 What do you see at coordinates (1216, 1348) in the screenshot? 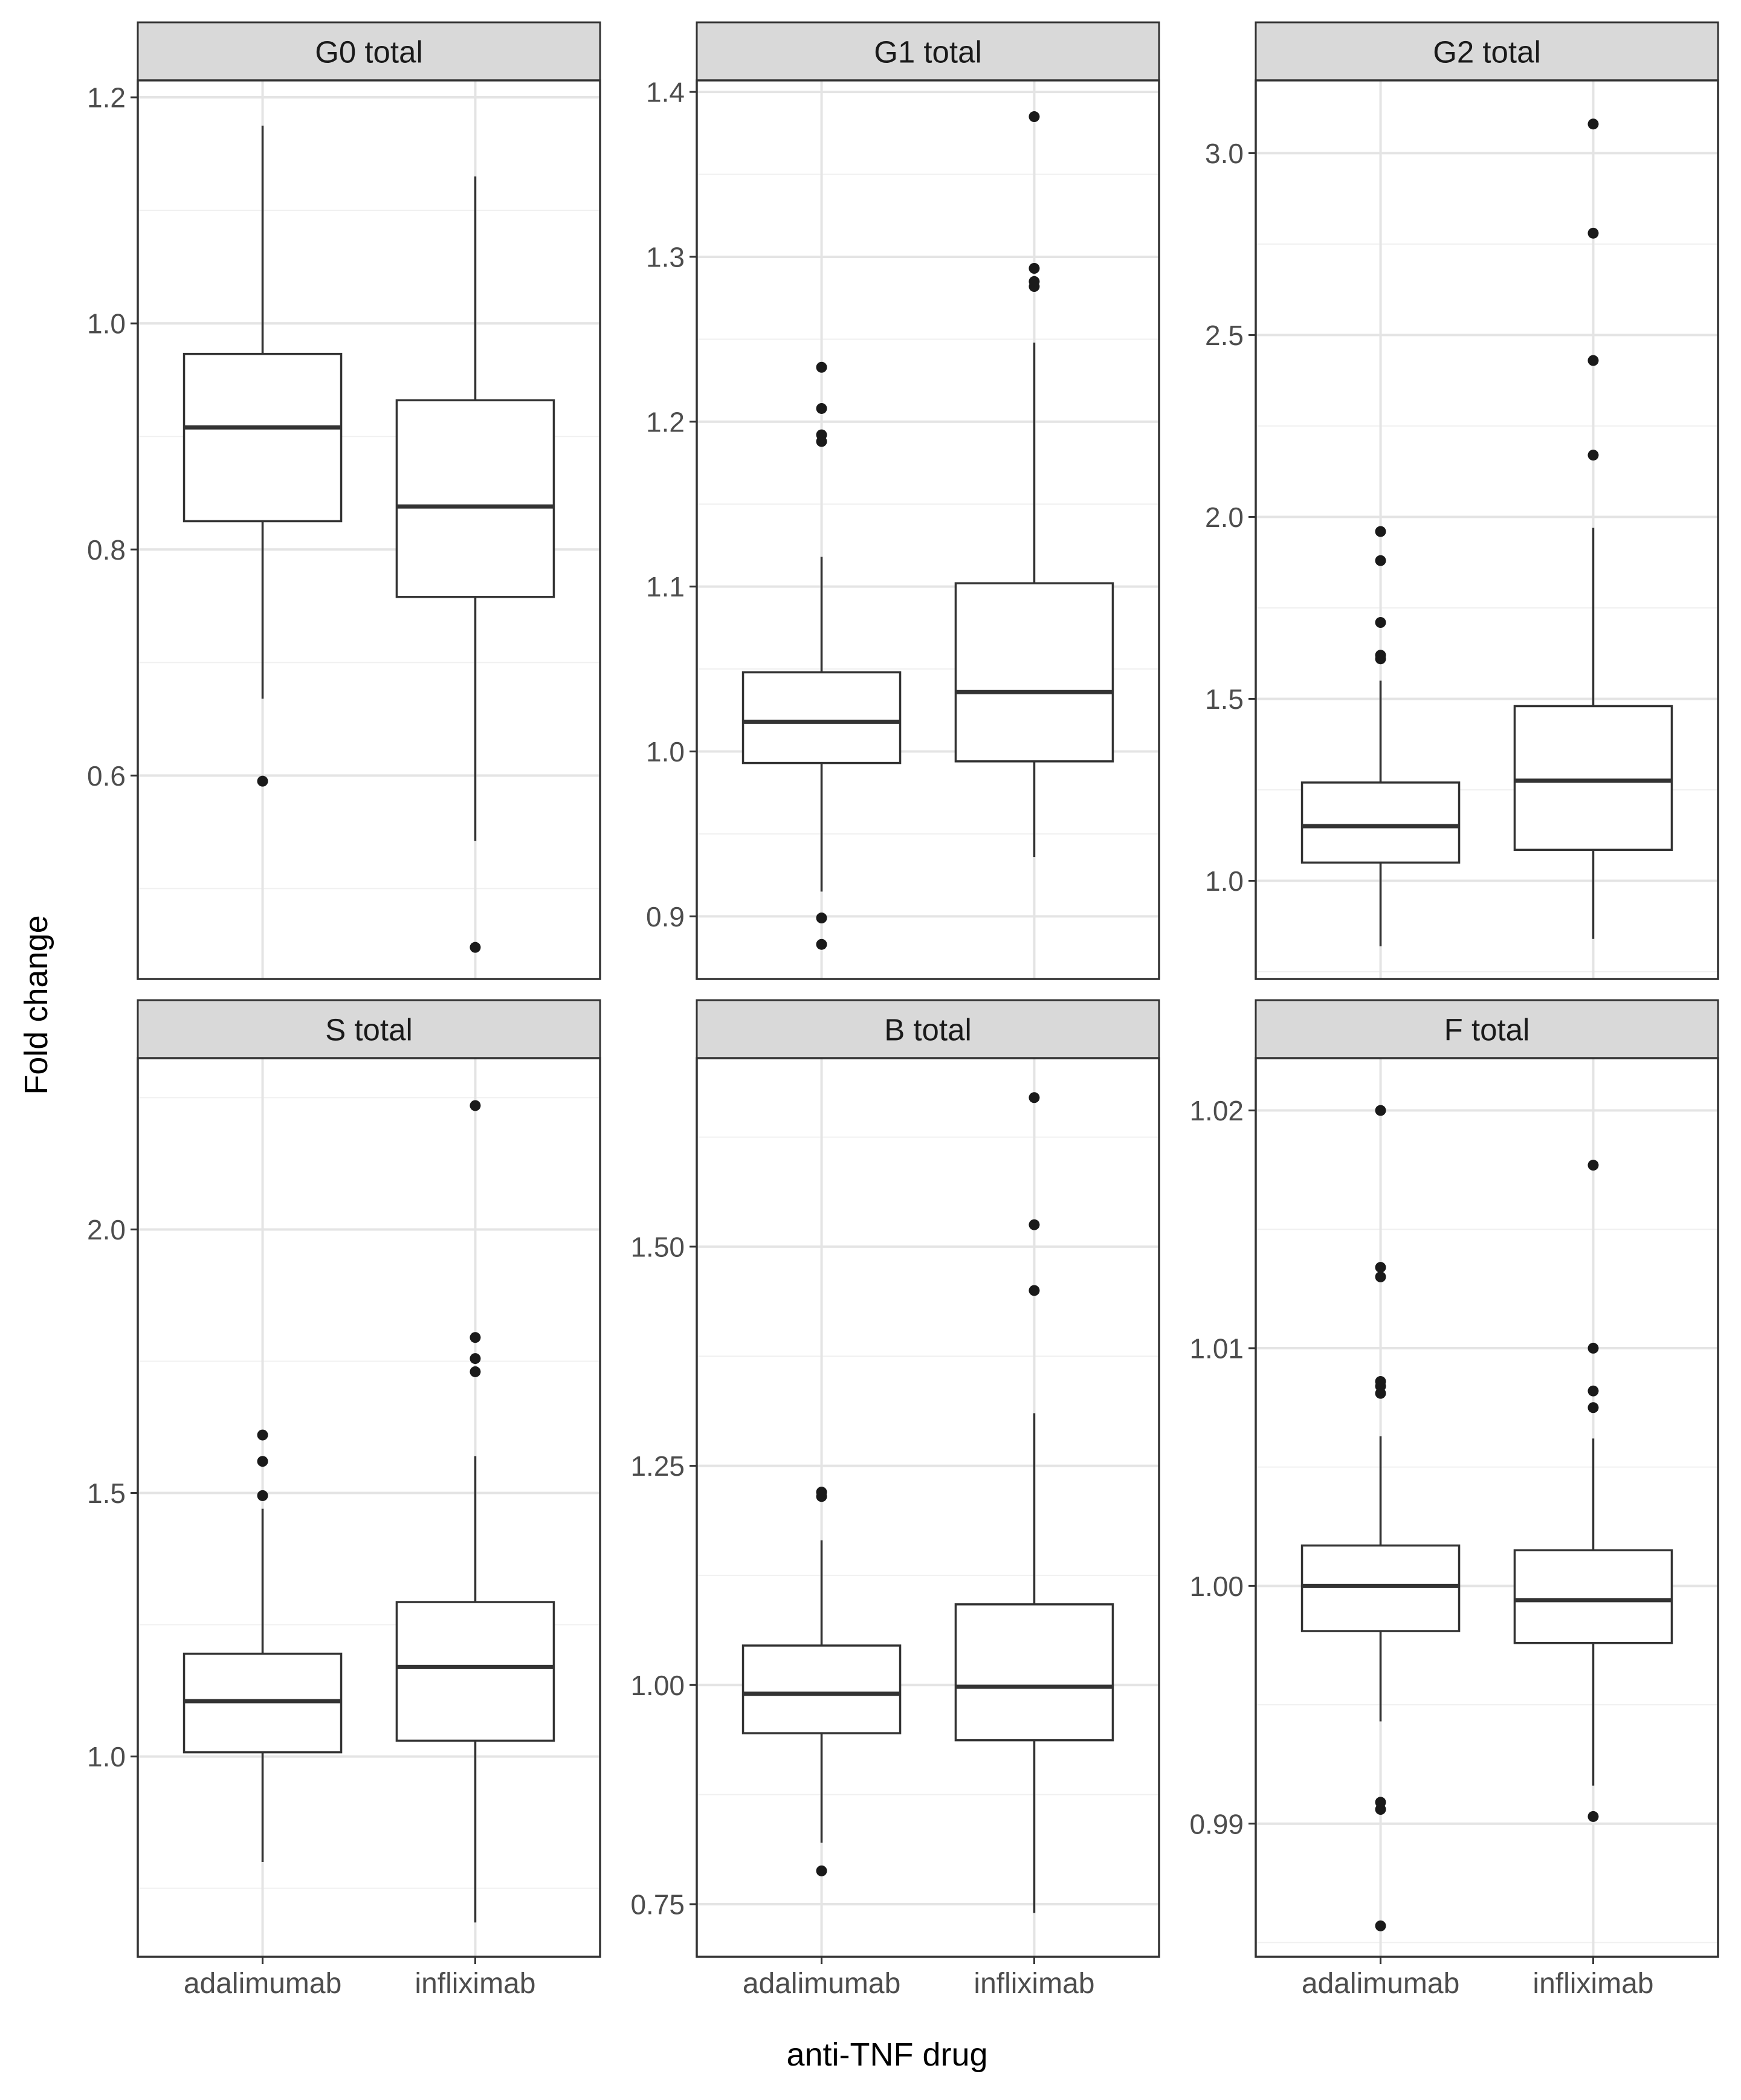
I see `y-tick-label: 1.01` at bounding box center [1216, 1348].